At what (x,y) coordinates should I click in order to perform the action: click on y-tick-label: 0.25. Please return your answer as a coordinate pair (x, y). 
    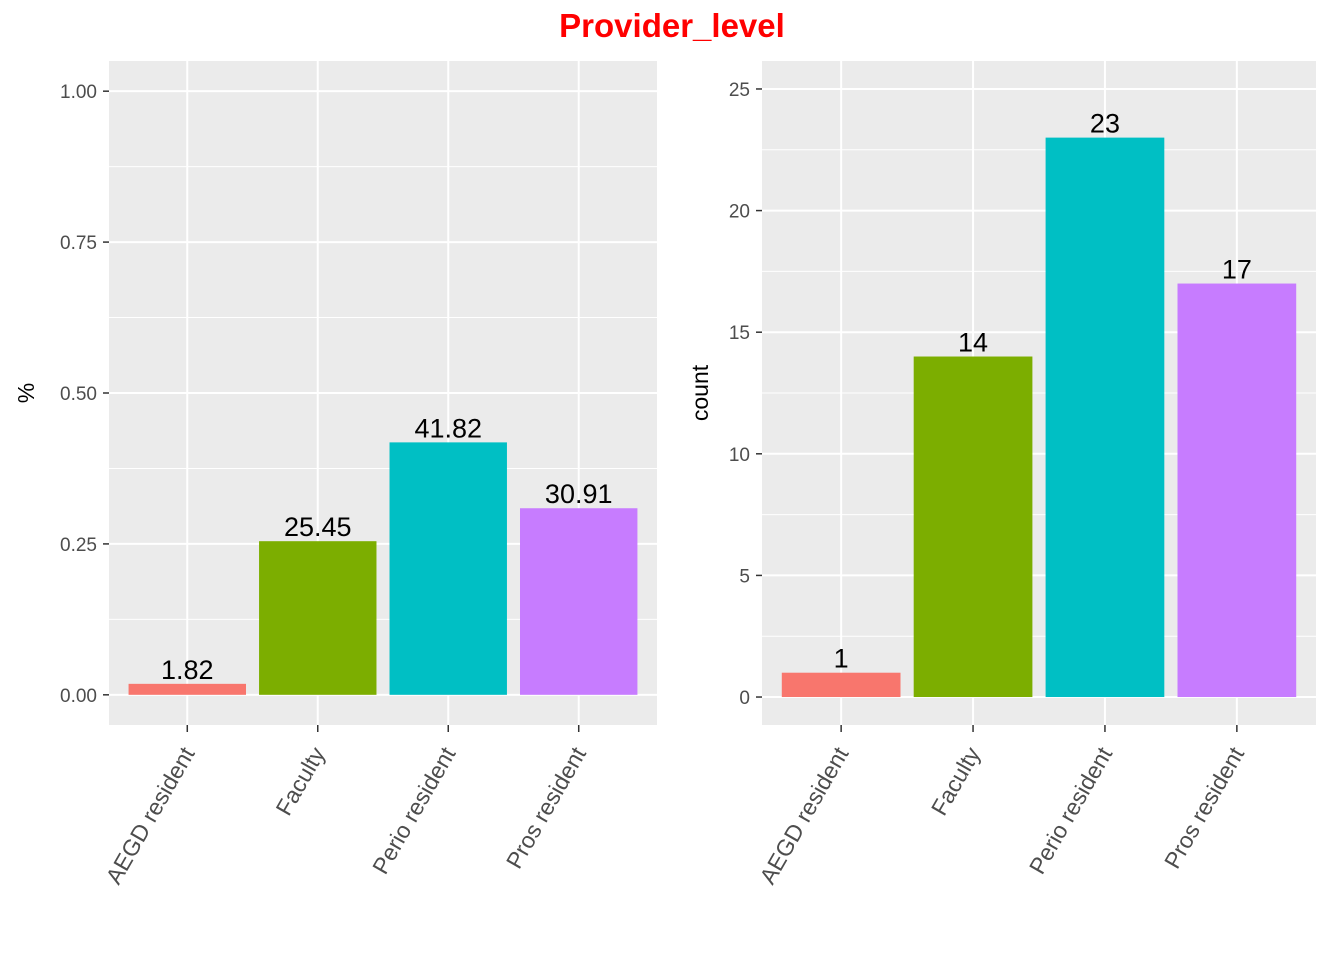
    Looking at the image, I should click on (78, 545).